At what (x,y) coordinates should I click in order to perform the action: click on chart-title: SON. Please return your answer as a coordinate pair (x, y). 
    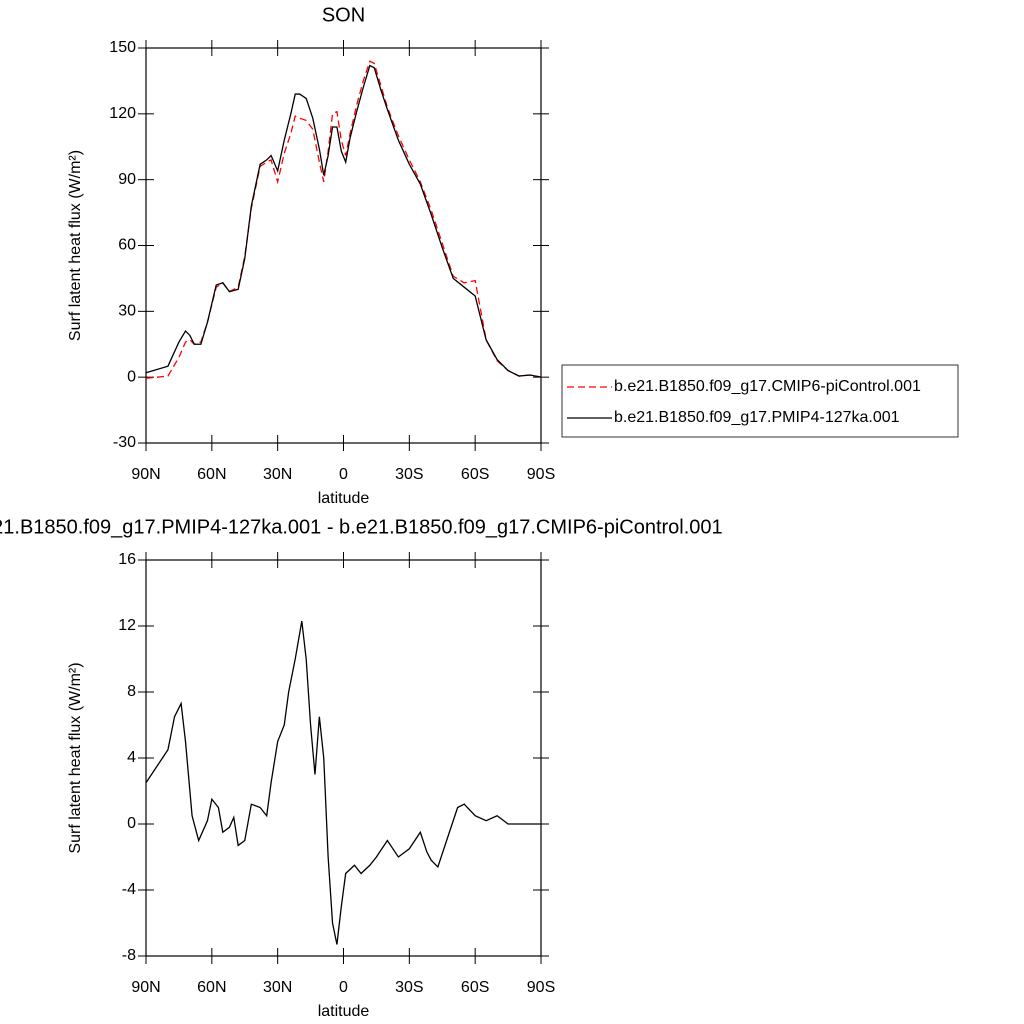
    Looking at the image, I should click on (343, 15).